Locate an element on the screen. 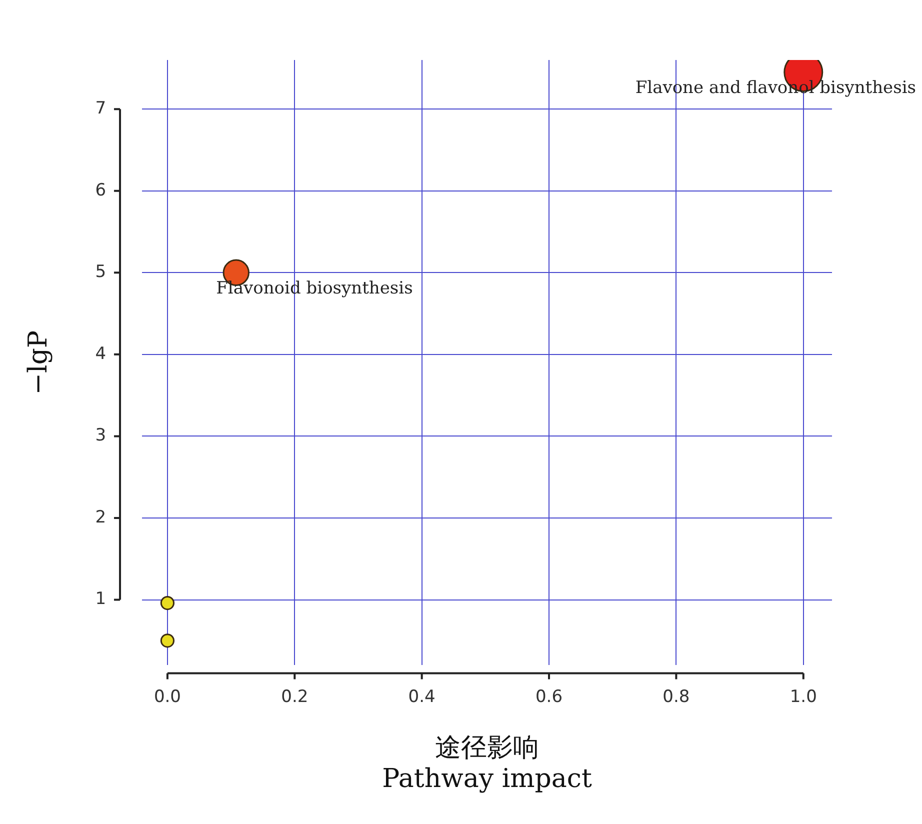  y-tick-label: 2 is located at coordinates (100, 517).